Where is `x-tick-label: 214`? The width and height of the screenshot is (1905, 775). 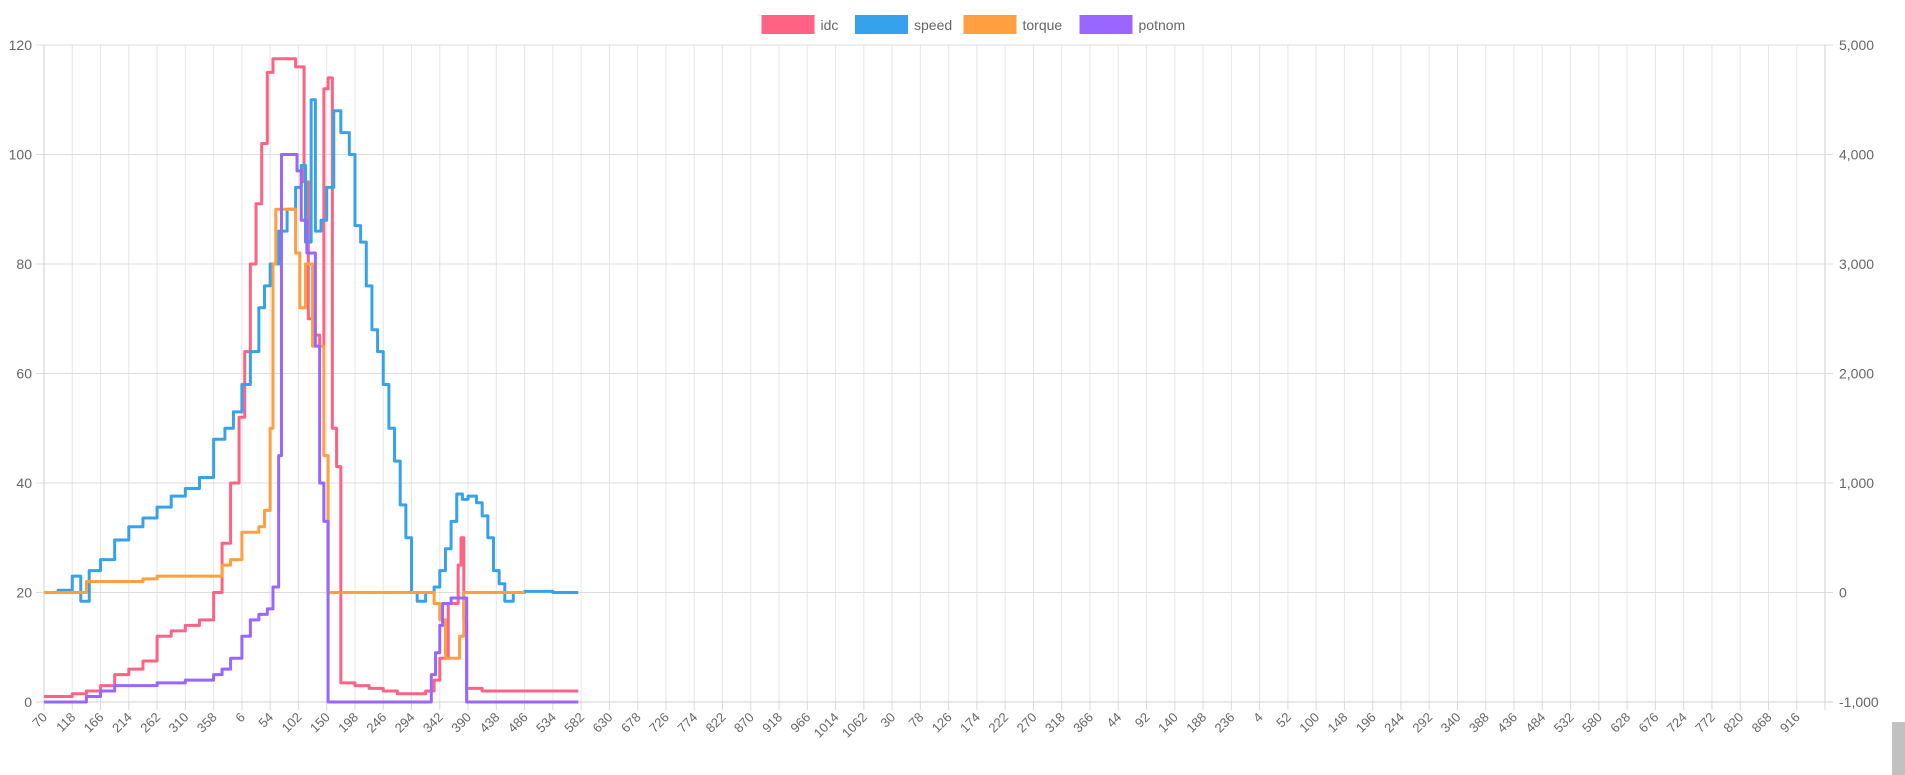 x-tick-label: 214 is located at coordinates (122, 723).